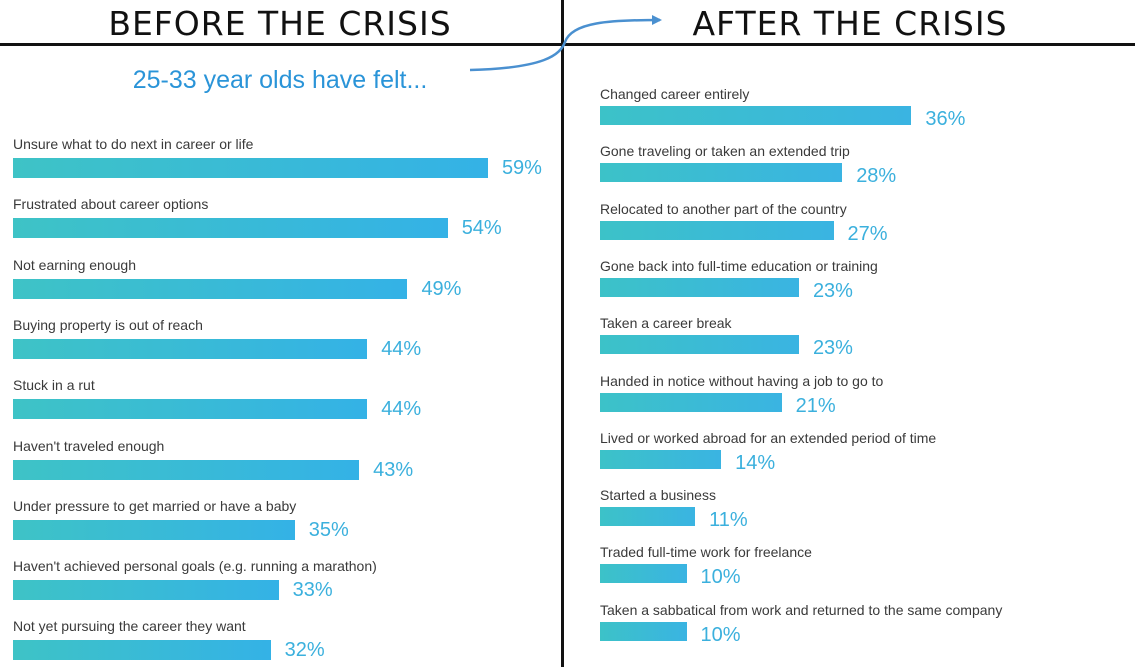 This screenshot has width=1135, height=667. What do you see at coordinates (54, 385) in the screenshot?
I see `category-label: Stuck in a rut` at bounding box center [54, 385].